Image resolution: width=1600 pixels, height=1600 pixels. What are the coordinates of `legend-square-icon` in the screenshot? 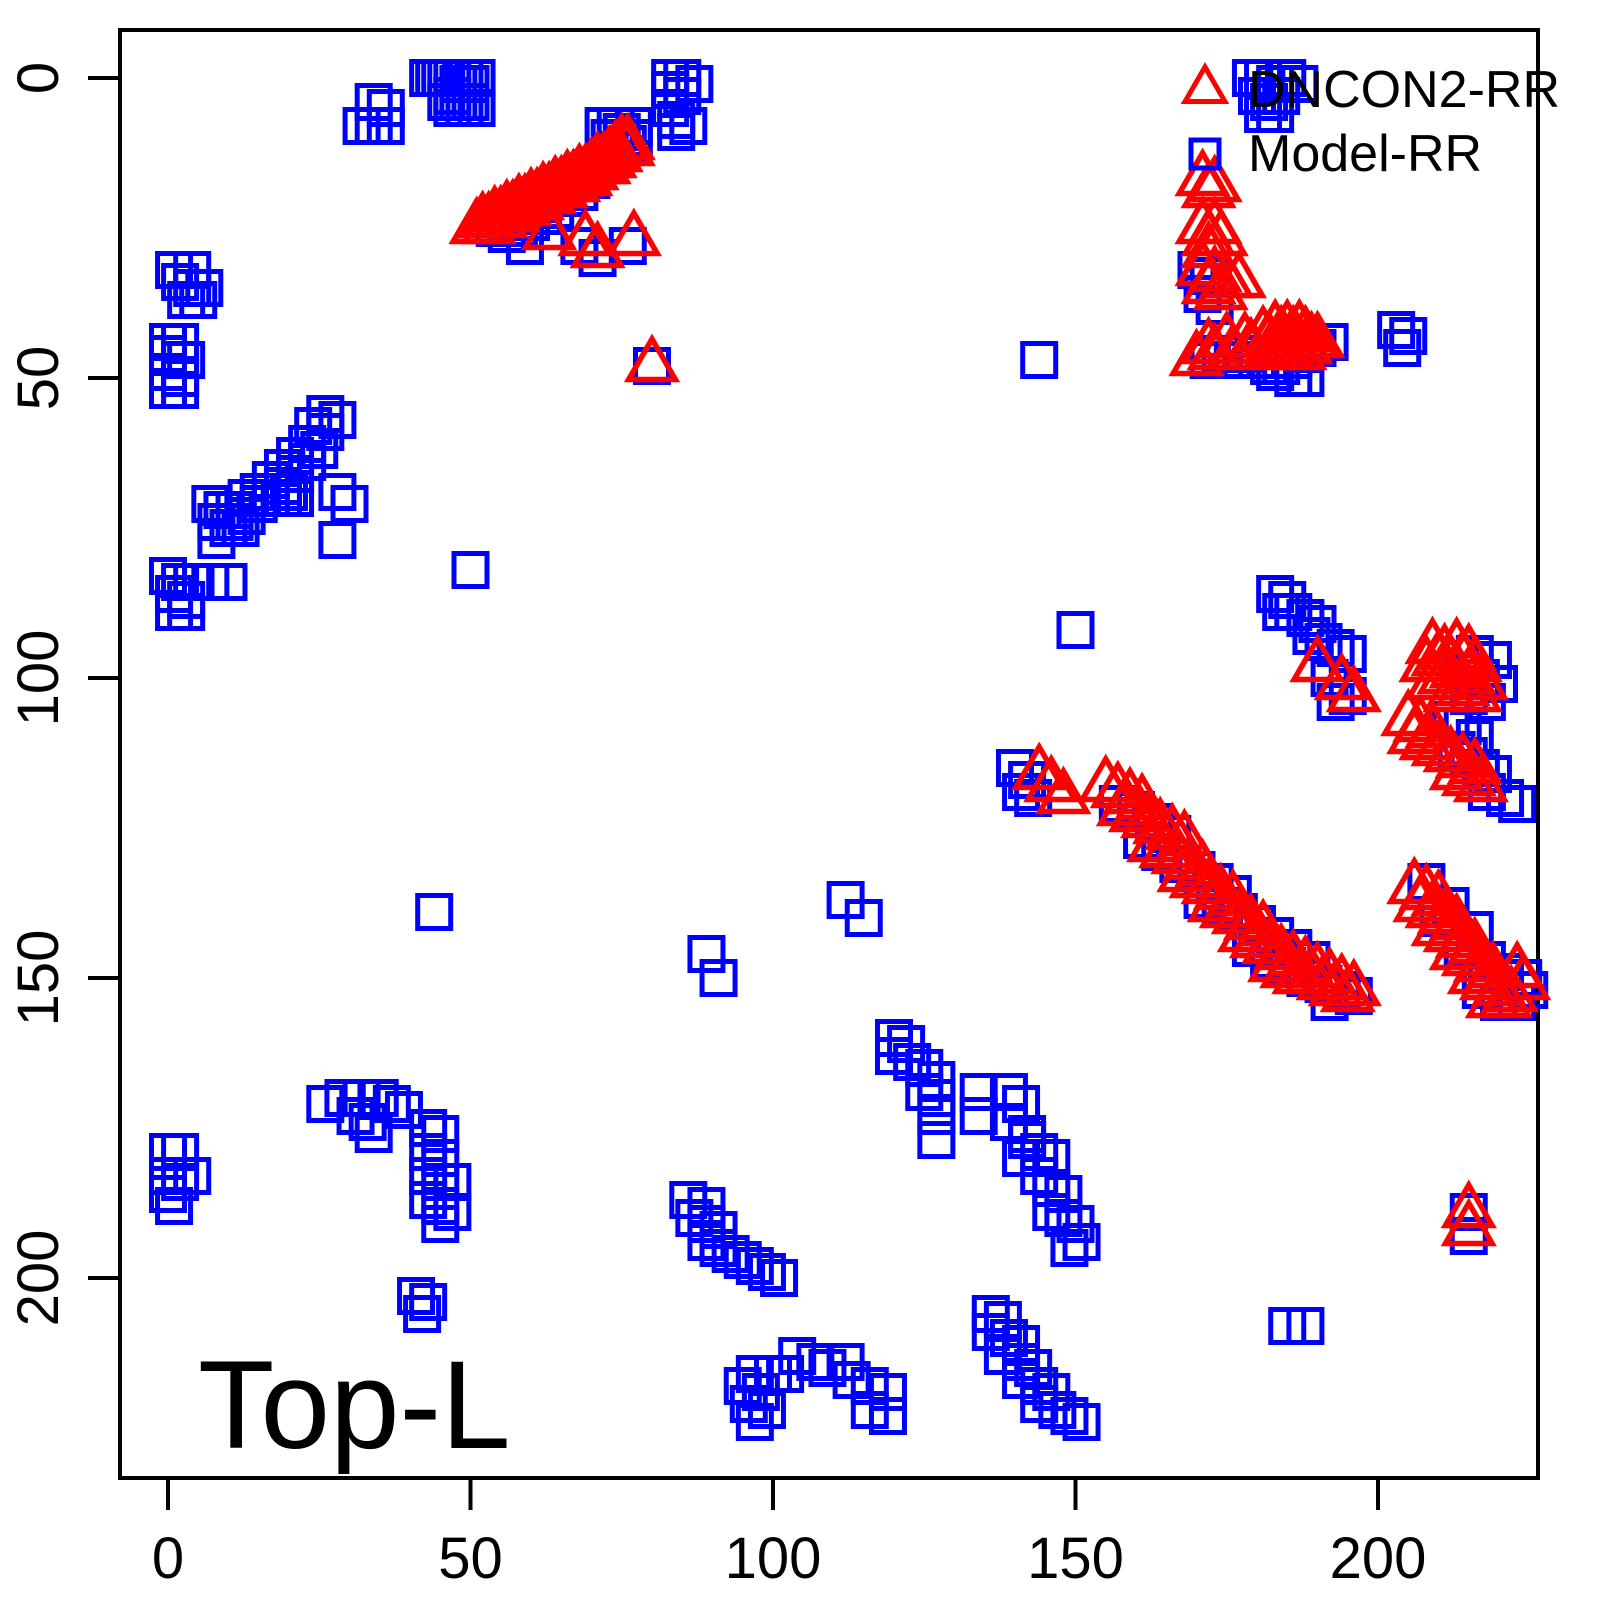 It's located at (1205, 154).